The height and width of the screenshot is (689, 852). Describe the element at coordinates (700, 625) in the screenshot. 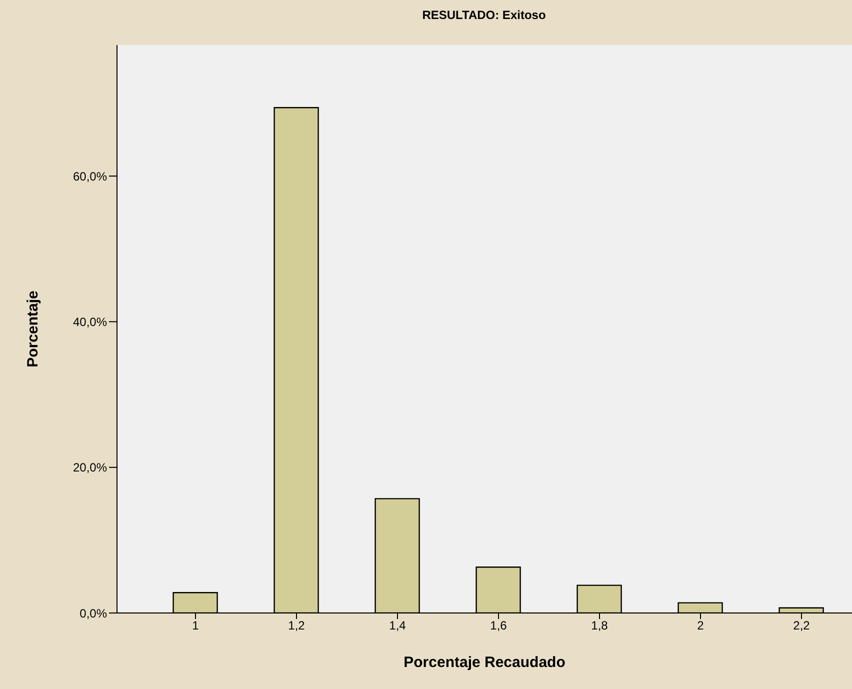

I see `x-tick-label: 2` at that location.